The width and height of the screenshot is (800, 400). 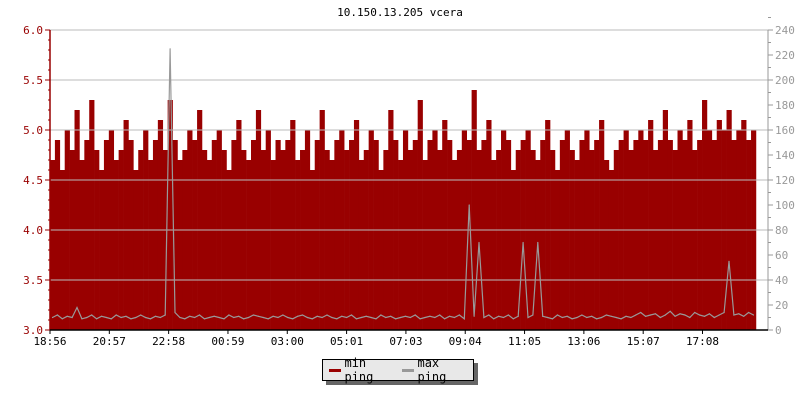 What do you see at coordinates (405, 341) in the screenshot?
I see `x-tick-label: 07:03` at bounding box center [405, 341].